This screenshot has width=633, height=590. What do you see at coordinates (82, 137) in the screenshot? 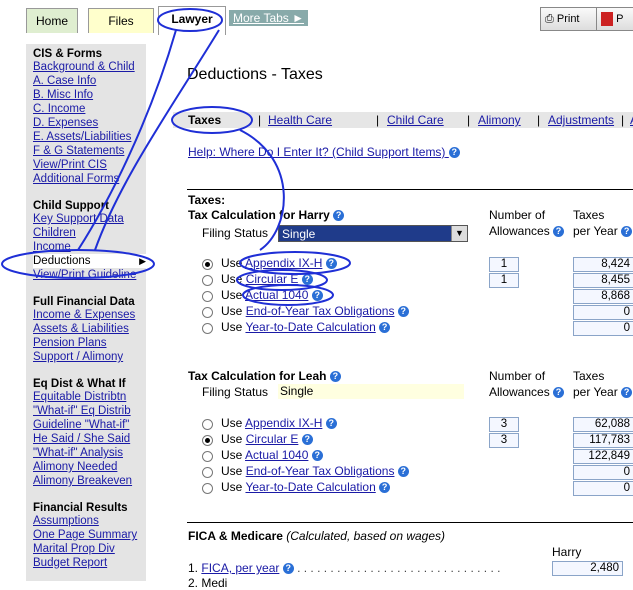
I see `sidebar-item: E. Assets/Liabilities` at bounding box center [82, 137].